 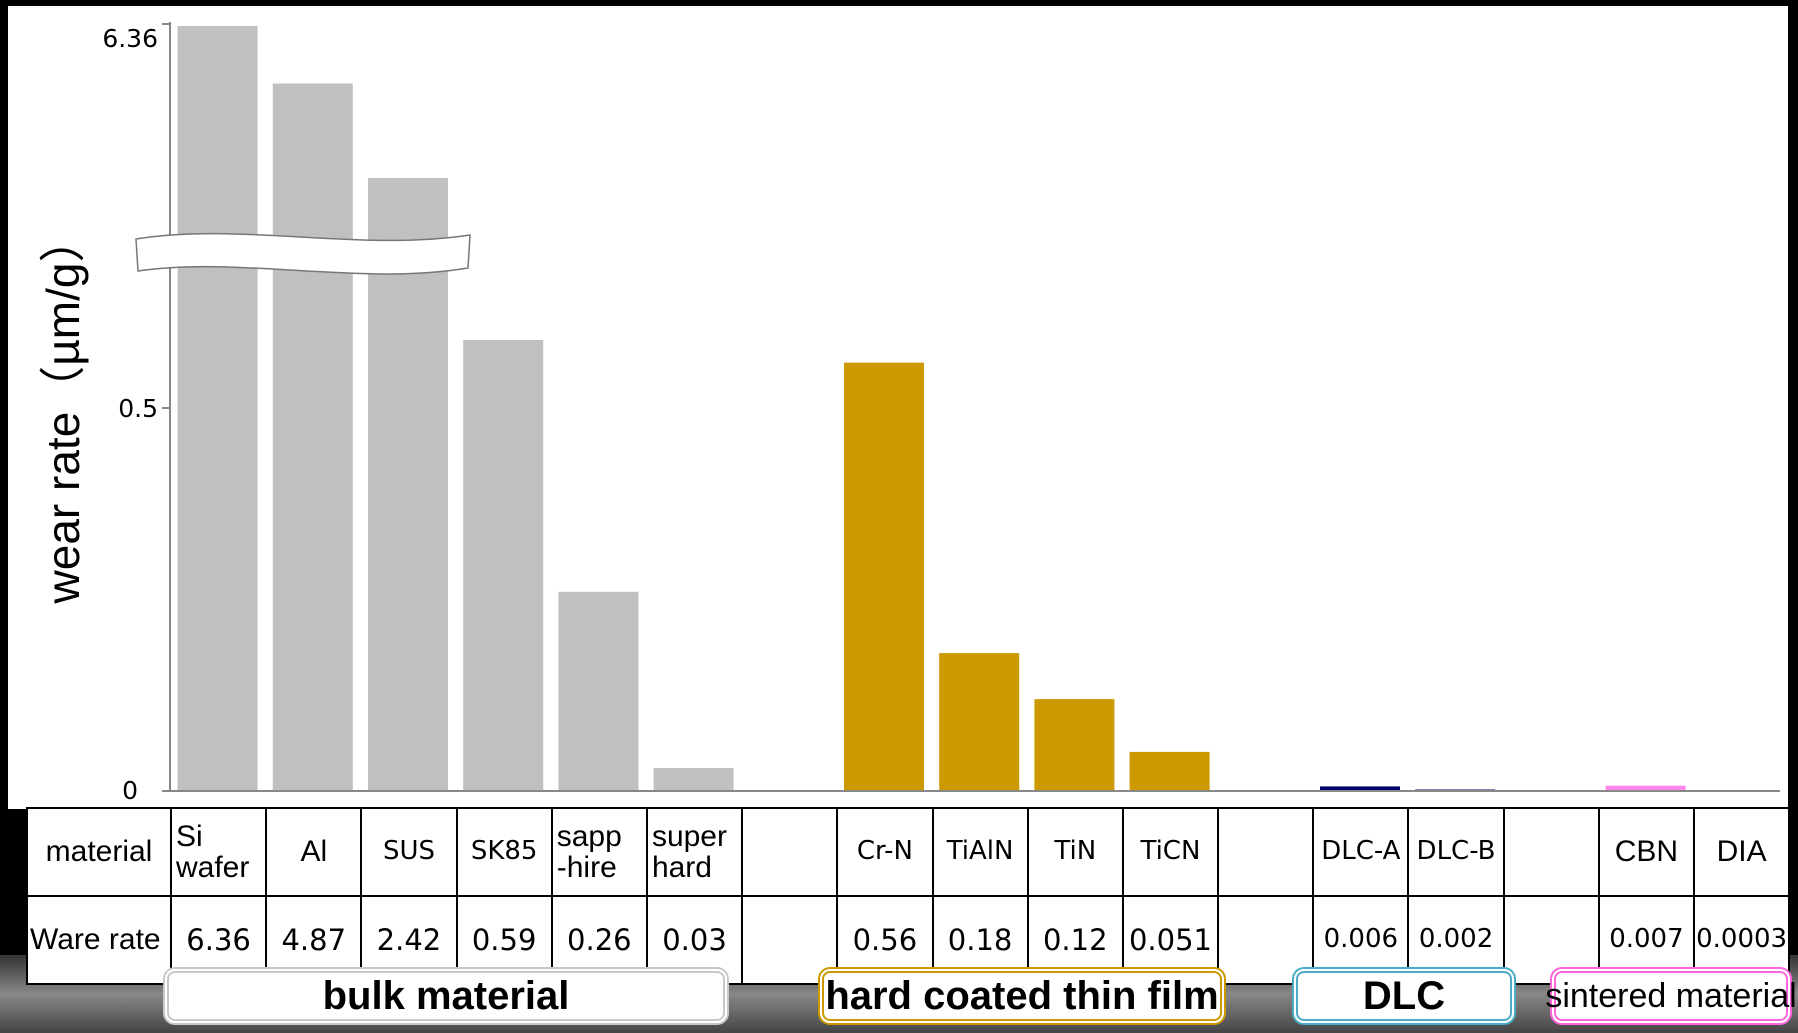 I want to click on bar-si-wafer, so click(x=217, y=408).